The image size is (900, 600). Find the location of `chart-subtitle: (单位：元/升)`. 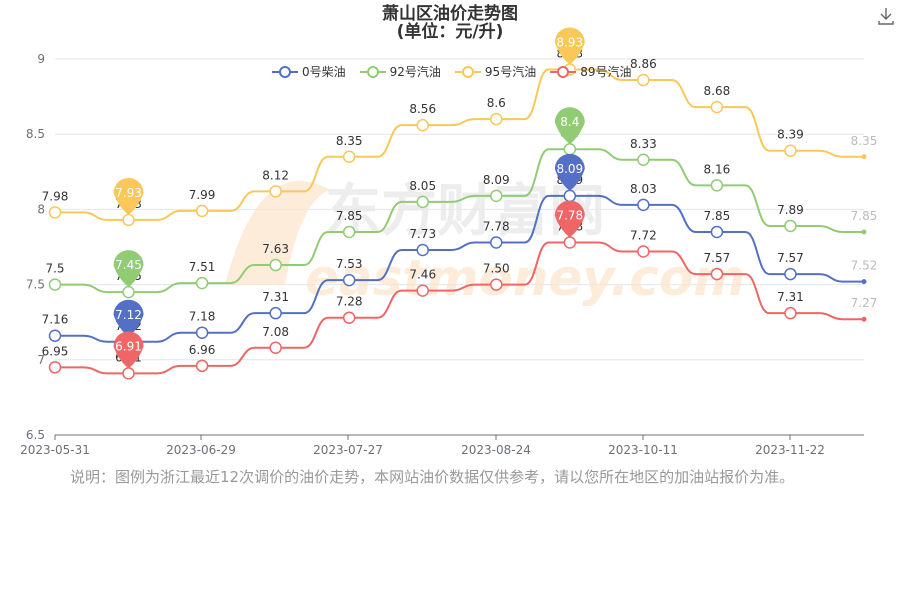

chart-subtitle: (单位：元/升) is located at coordinates (450, 32).